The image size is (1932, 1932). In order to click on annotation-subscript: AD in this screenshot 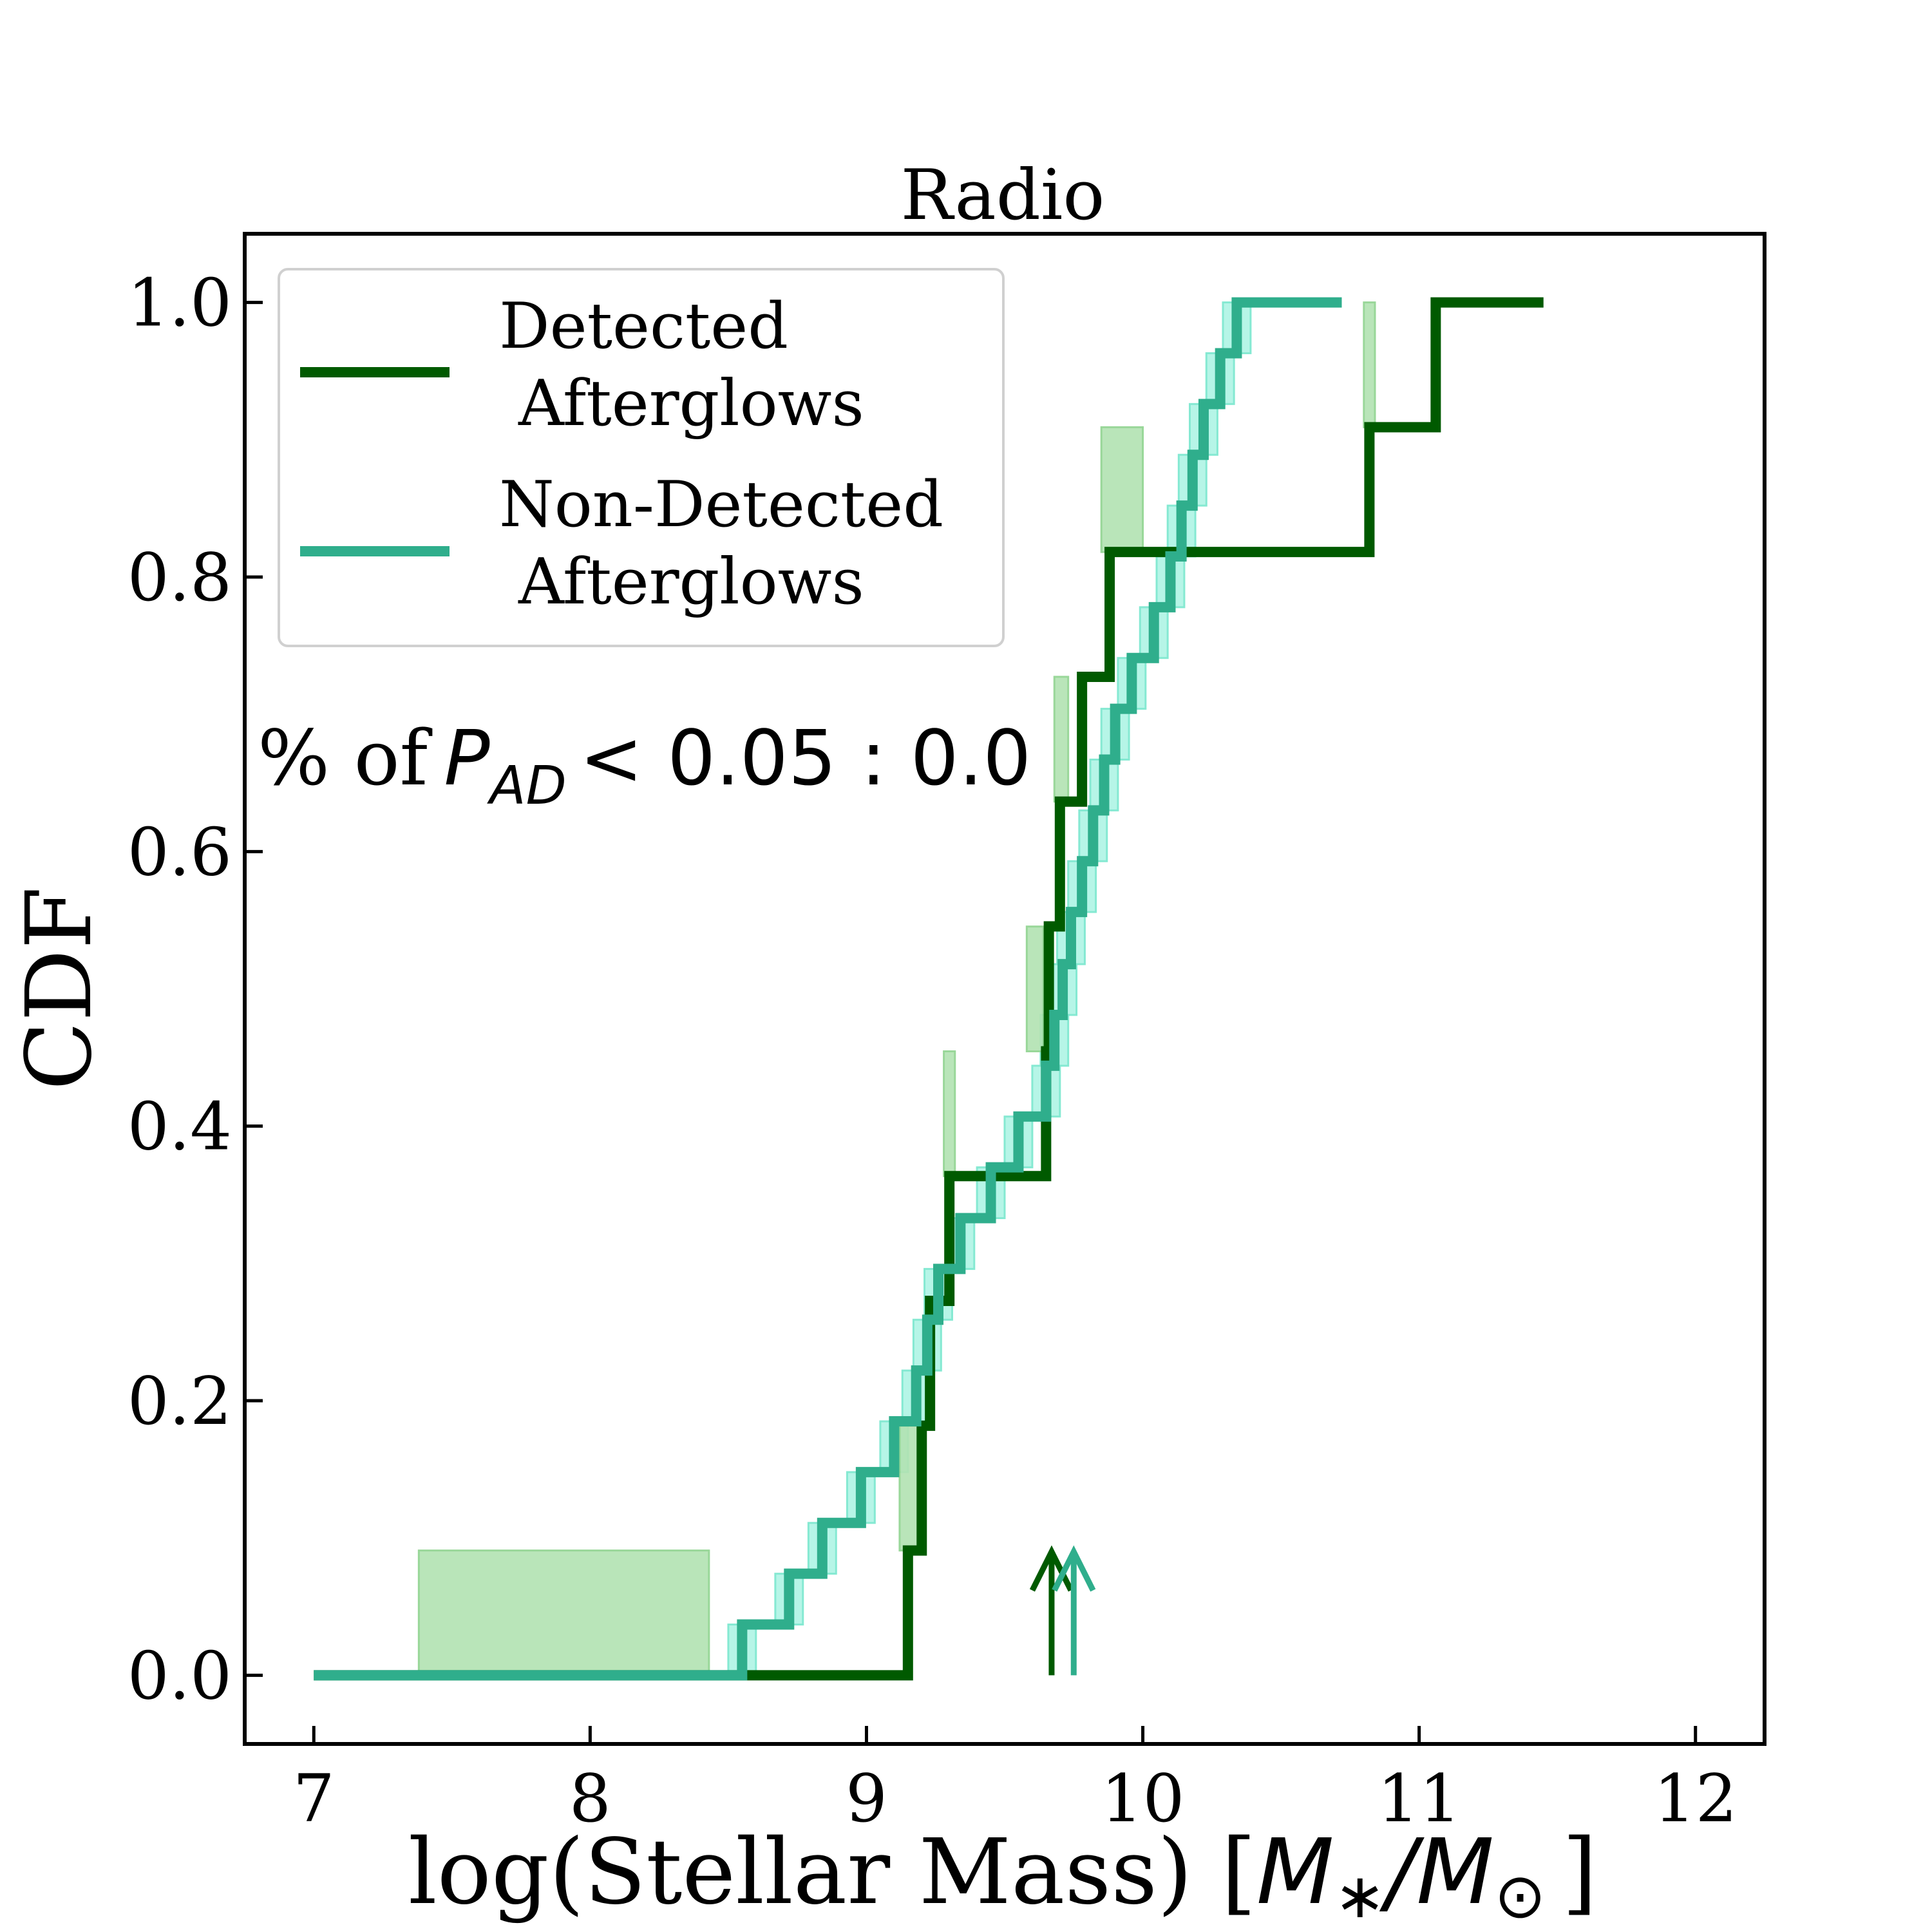, I will do `click(527, 786)`.